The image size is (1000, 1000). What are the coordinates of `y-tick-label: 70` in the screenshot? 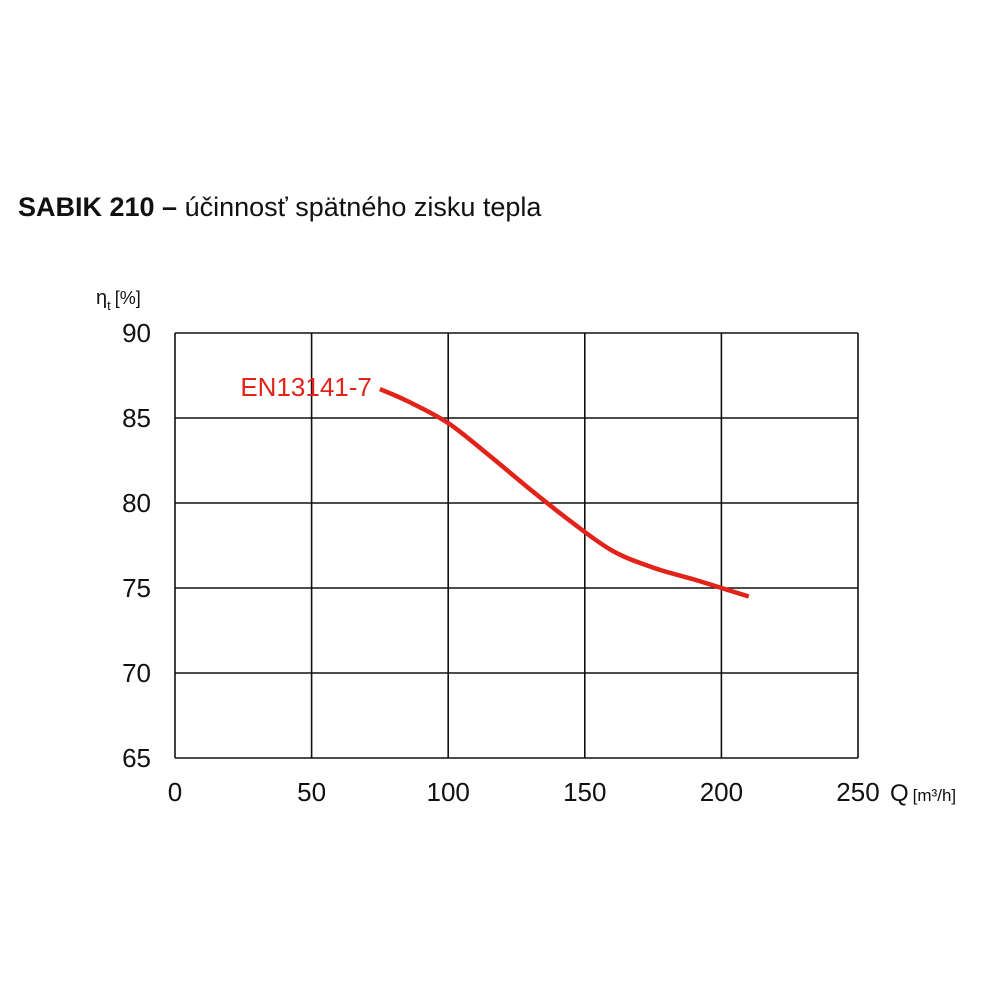 It's located at (136, 673).